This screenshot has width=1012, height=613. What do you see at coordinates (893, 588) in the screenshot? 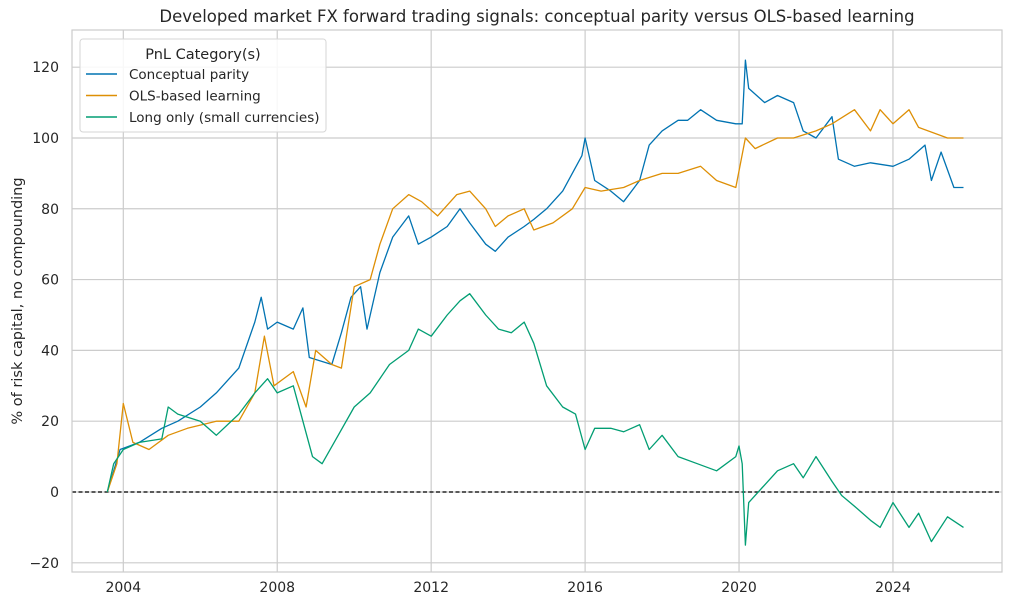
I see `x-tick-label: 2024` at bounding box center [893, 588].